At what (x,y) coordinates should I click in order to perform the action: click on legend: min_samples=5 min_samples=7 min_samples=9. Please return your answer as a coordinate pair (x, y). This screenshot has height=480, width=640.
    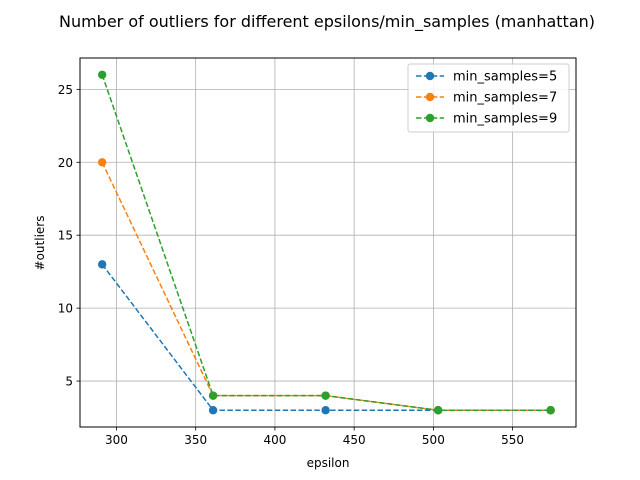
    Looking at the image, I should click on (488, 98).